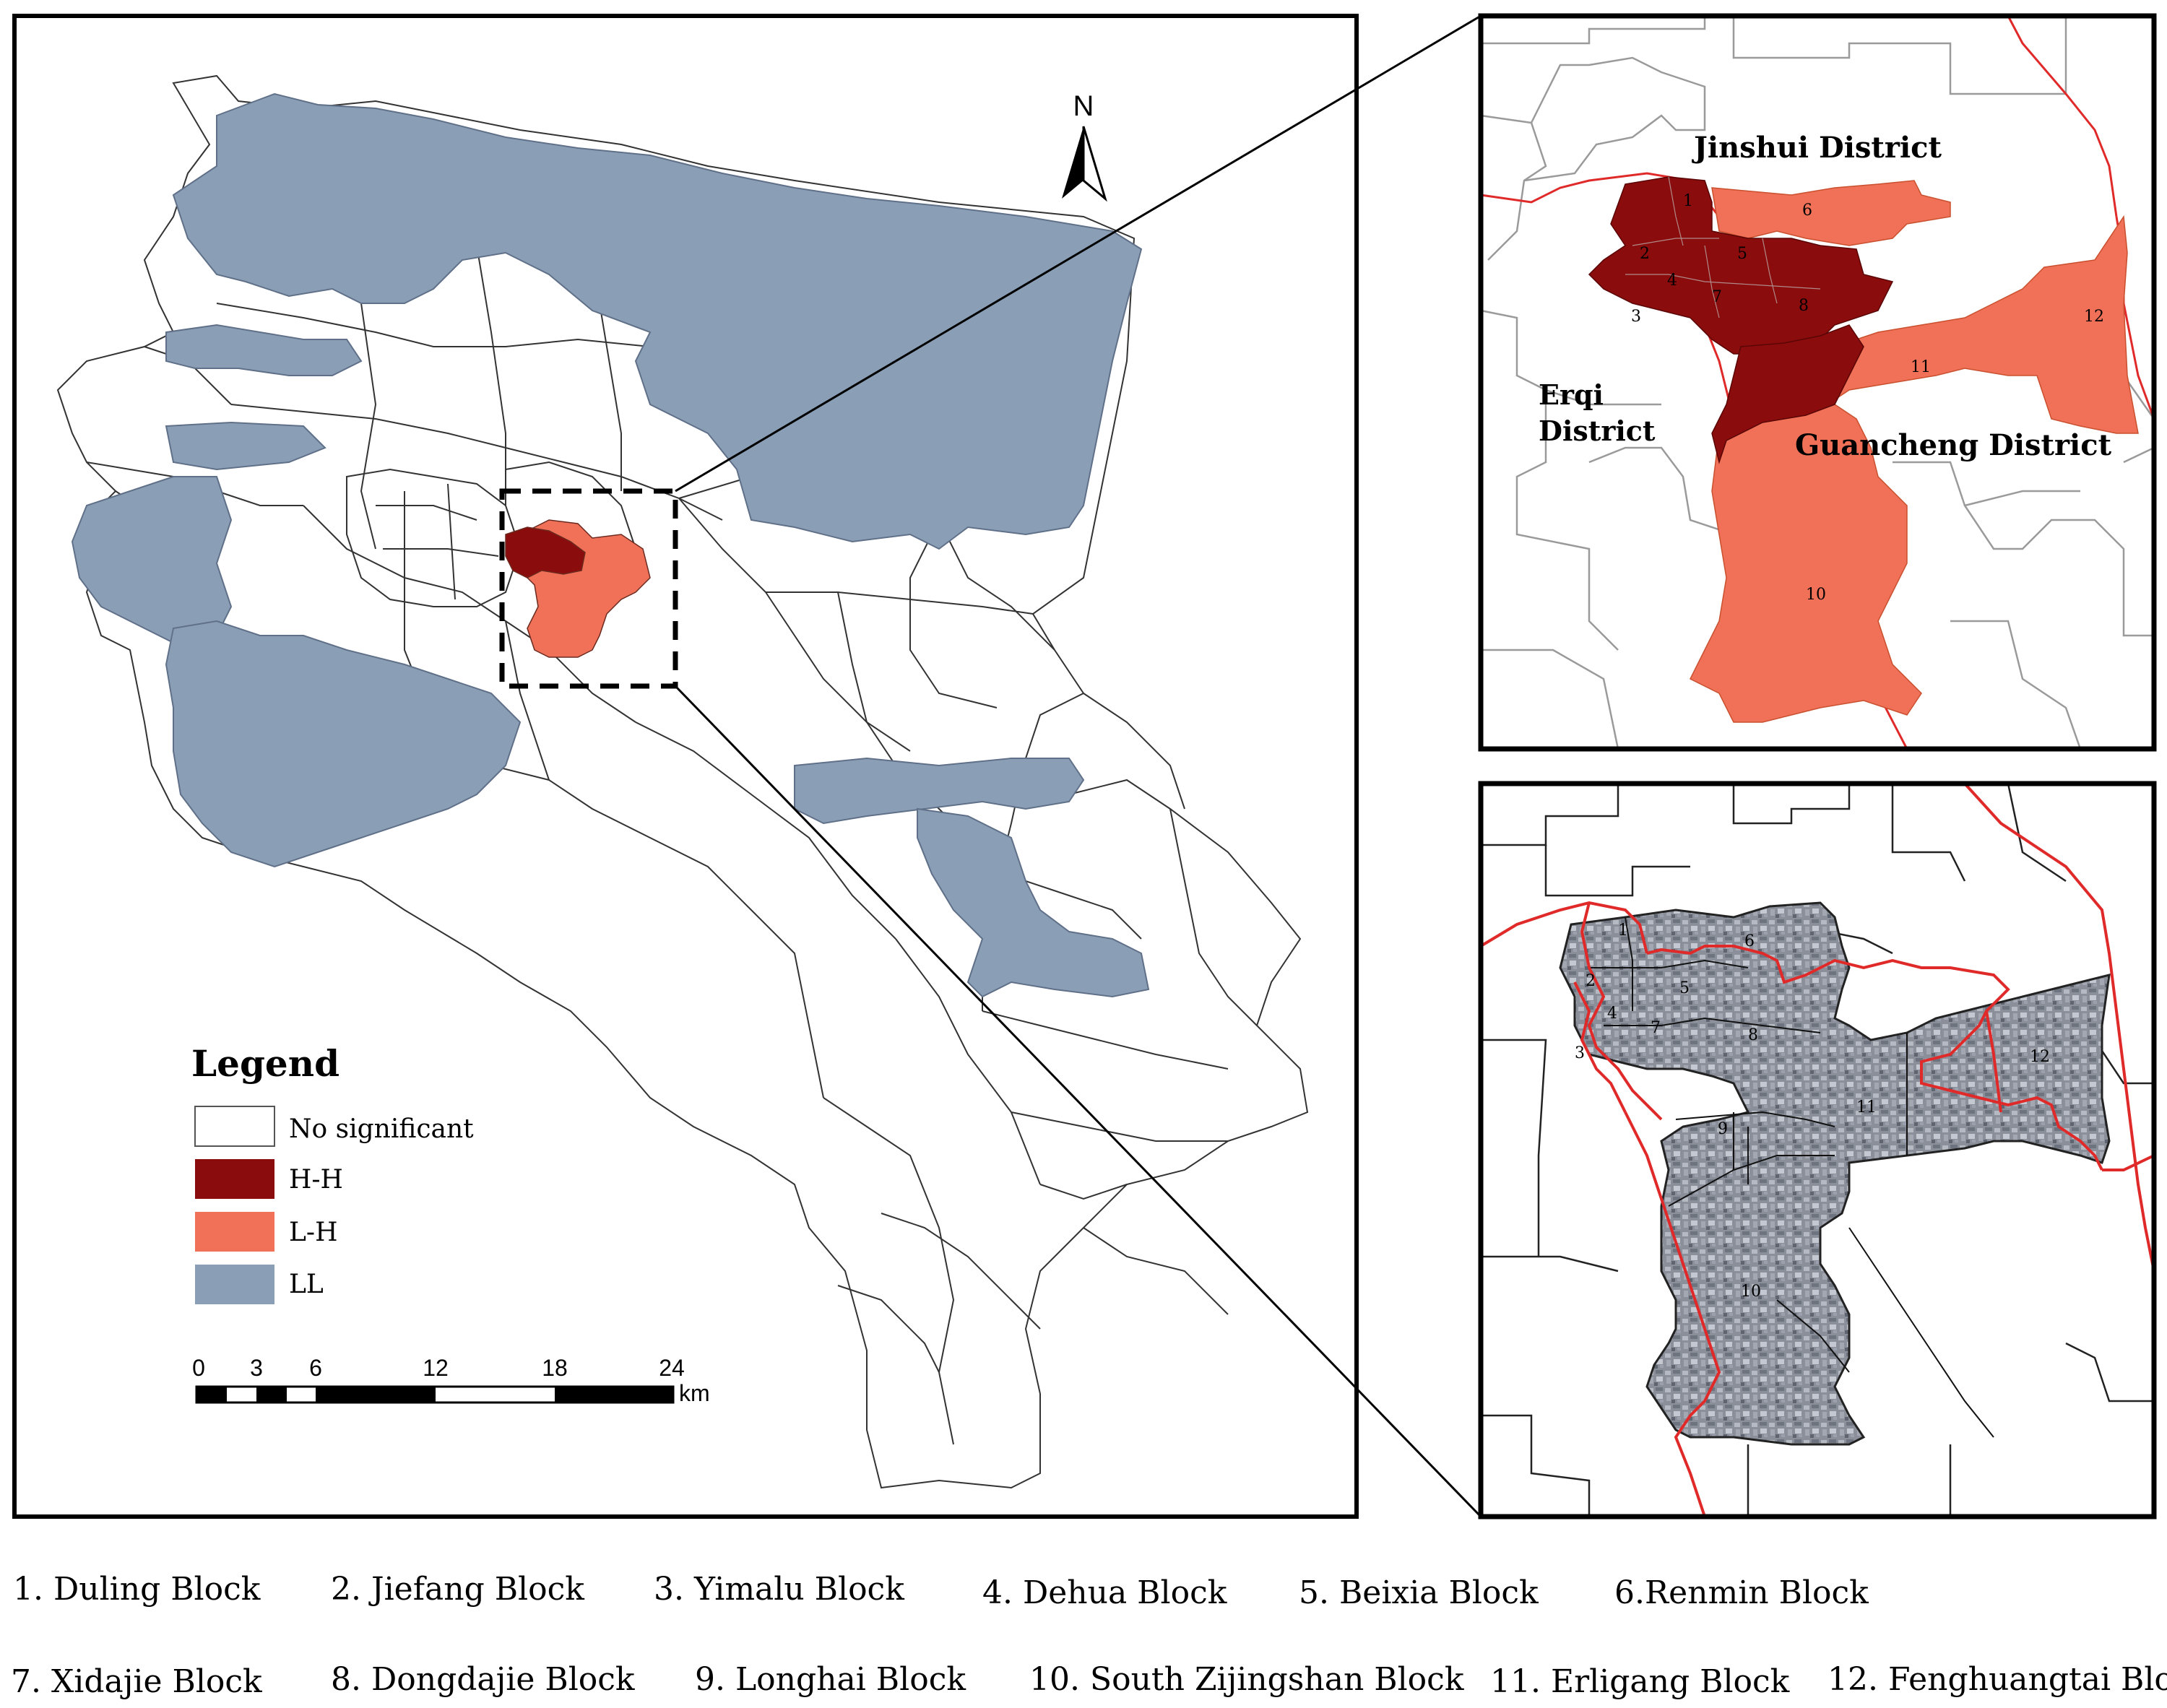 This screenshot has height=1708, width=2167. Describe the element at coordinates (458, 1589) in the screenshot. I see `caption-jiefang: 2. Jiefang Block` at that location.